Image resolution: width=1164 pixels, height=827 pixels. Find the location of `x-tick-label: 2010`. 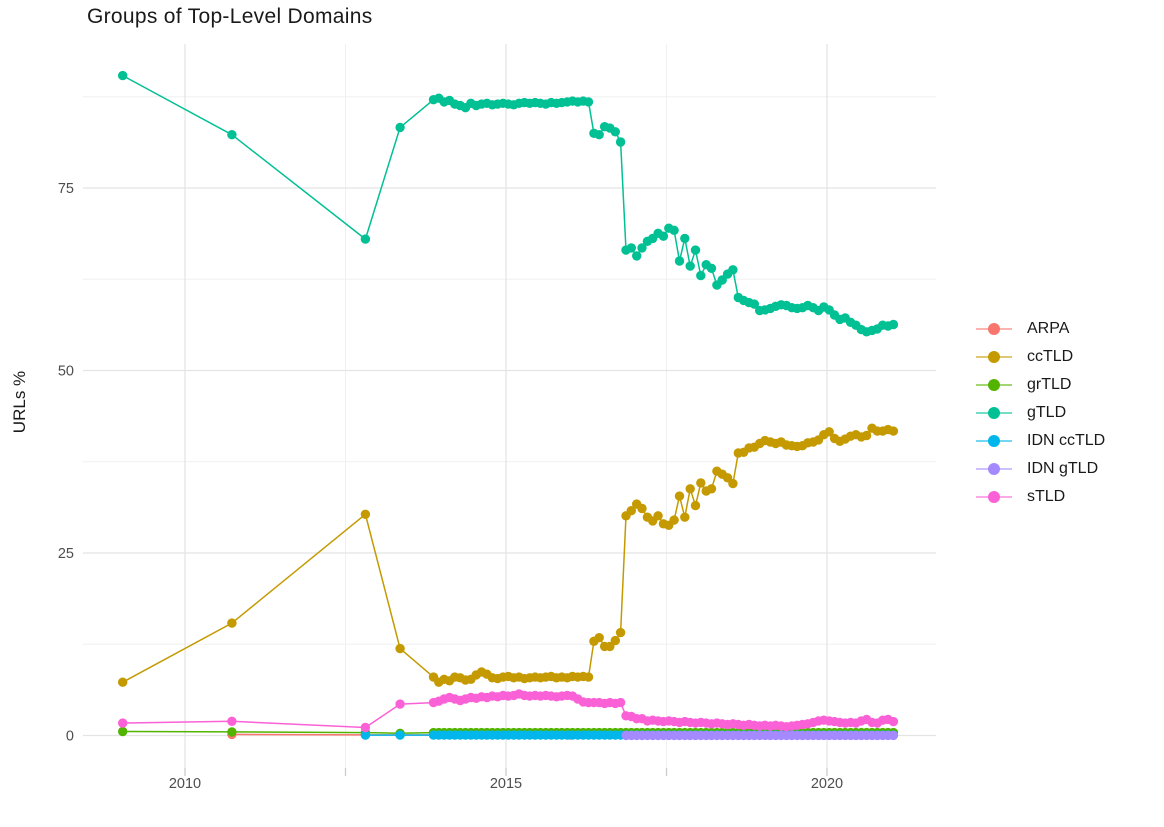

x-tick-label: 2010 is located at coordinates (185, 784).